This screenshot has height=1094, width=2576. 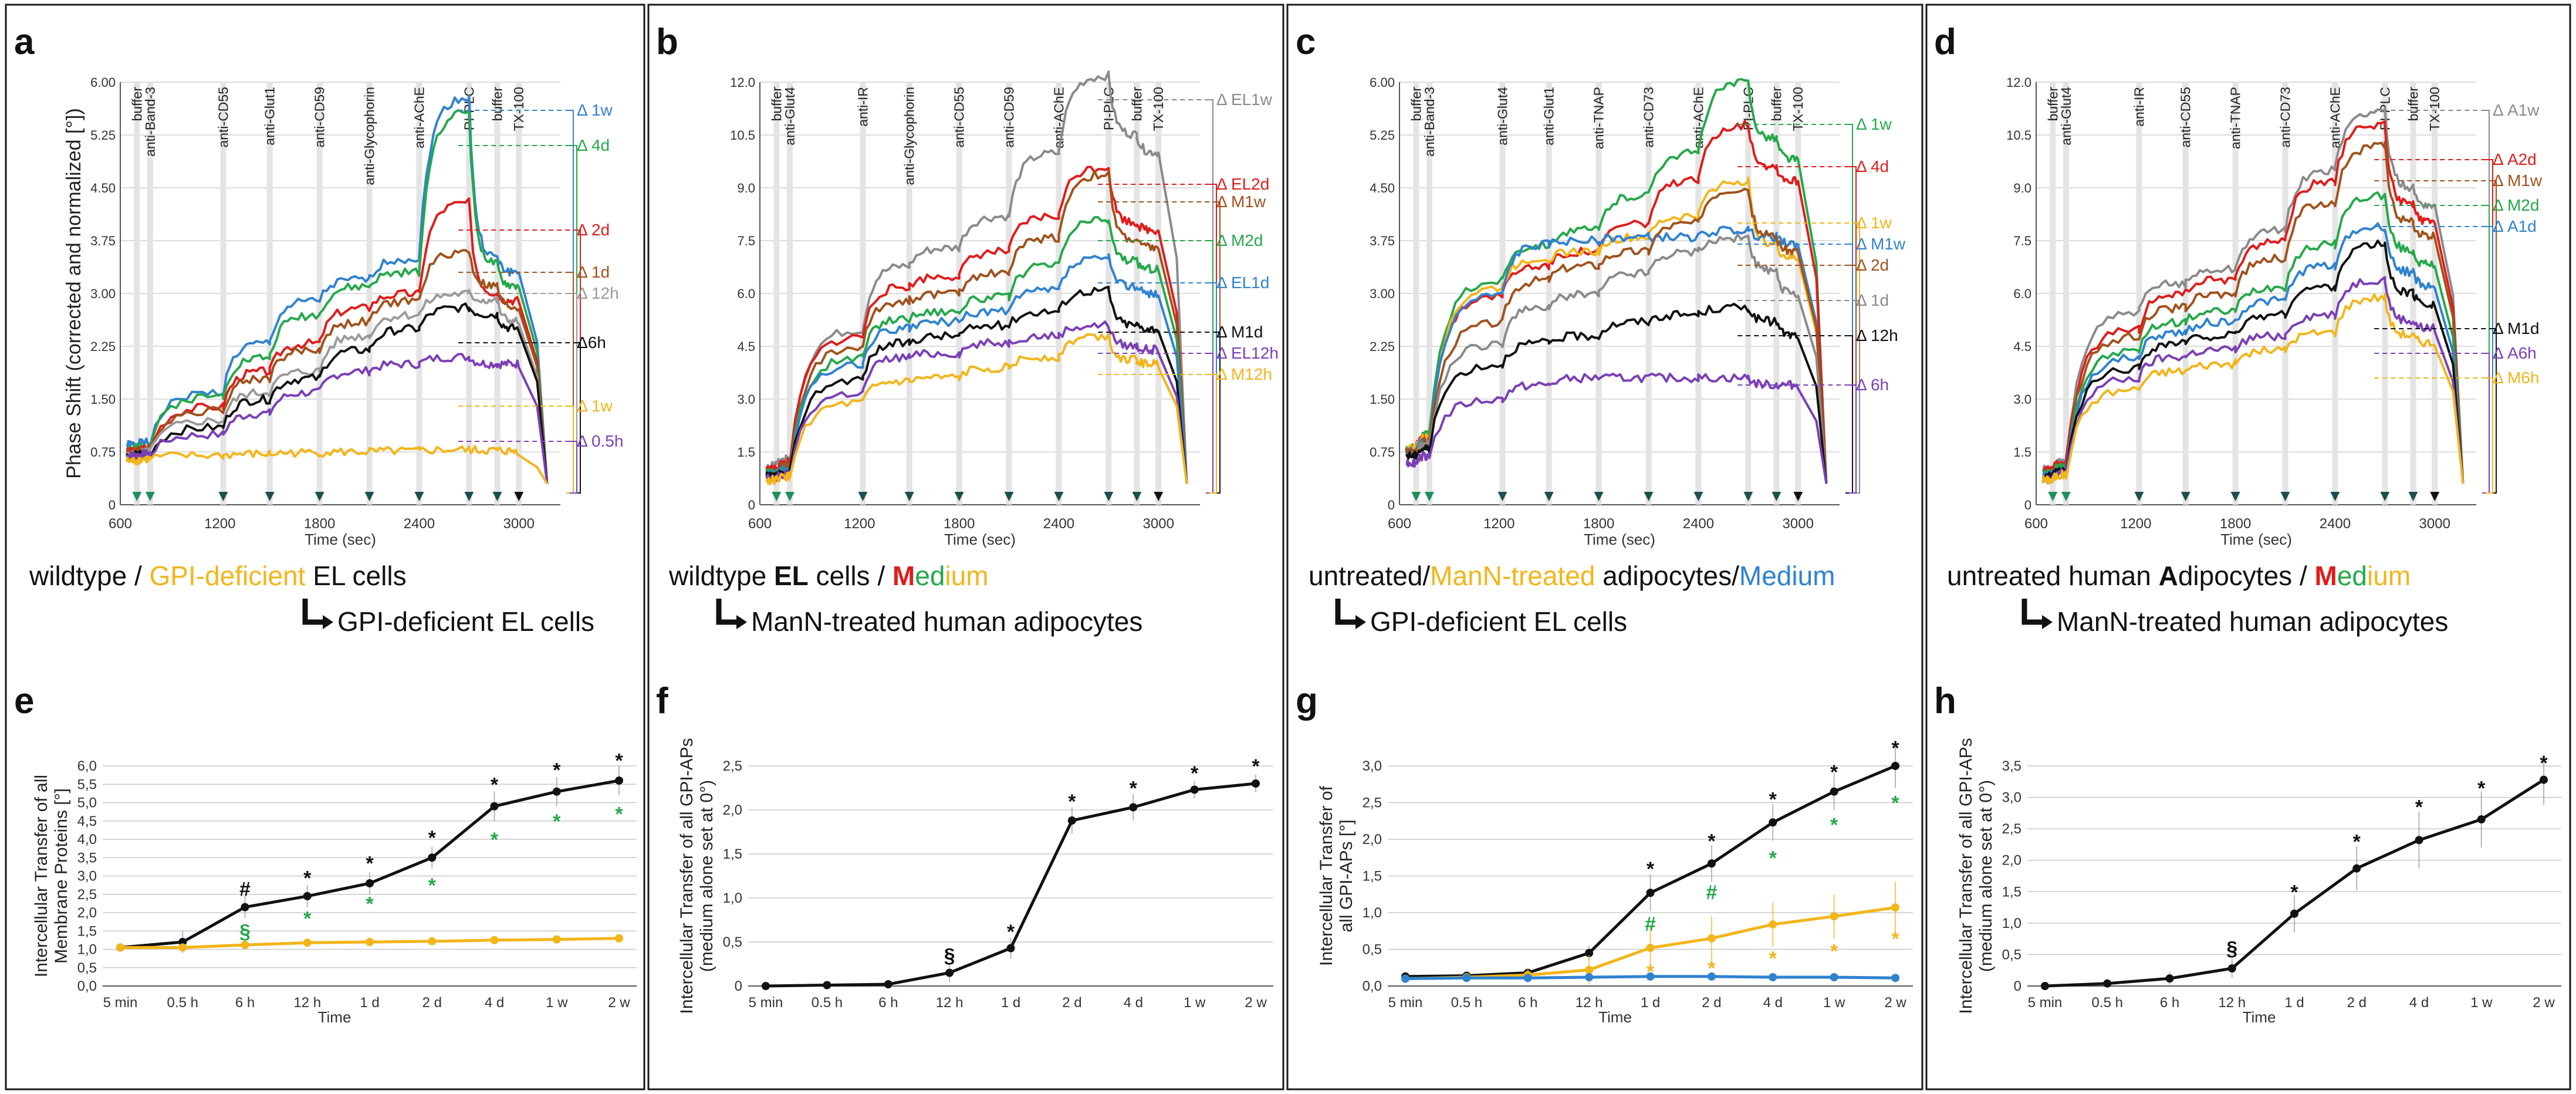 I want to click on trace-series-EL1w, so click(x=976, y=277).